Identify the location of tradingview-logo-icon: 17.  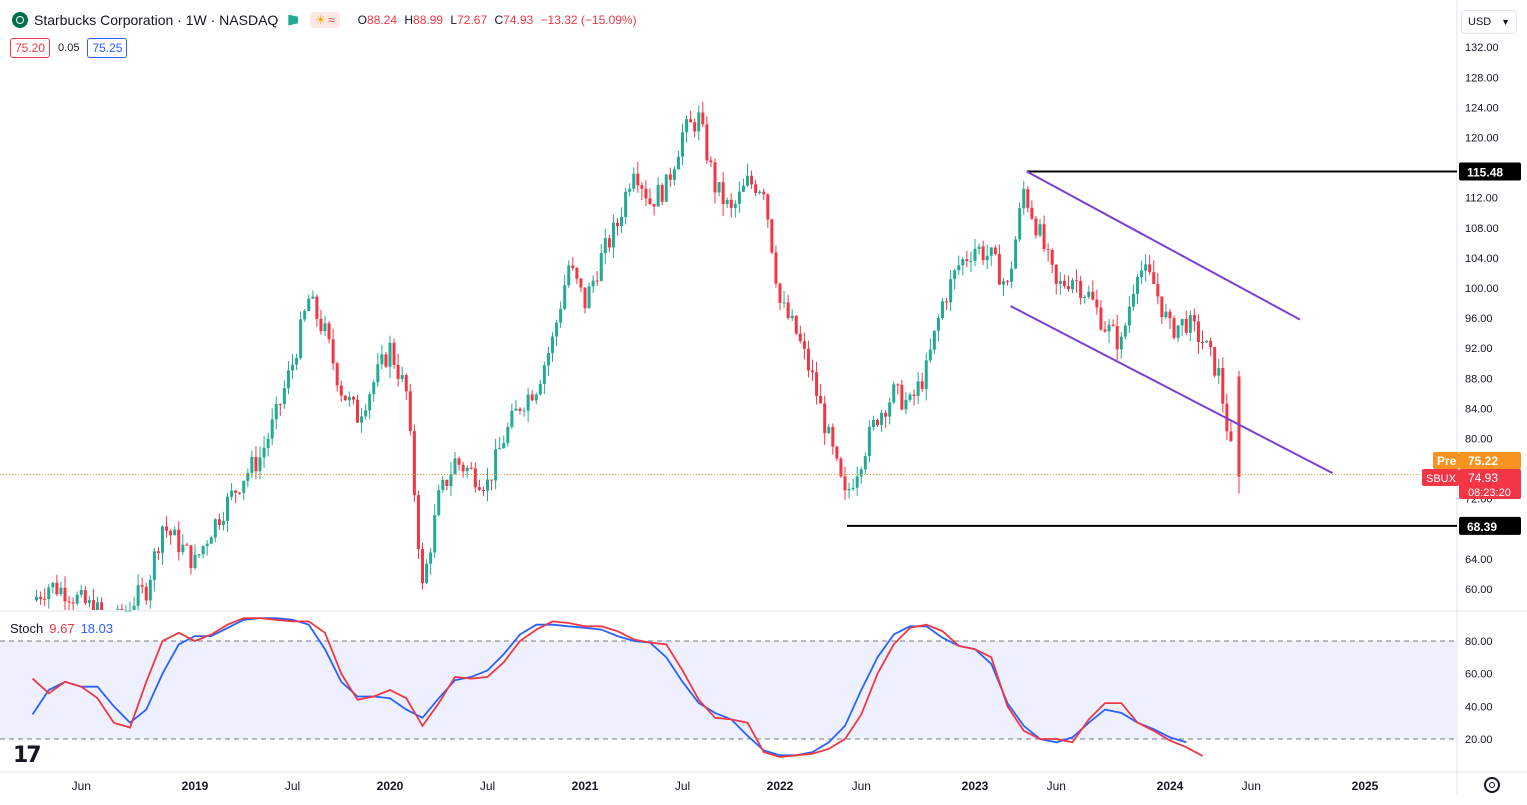
(27, 755).